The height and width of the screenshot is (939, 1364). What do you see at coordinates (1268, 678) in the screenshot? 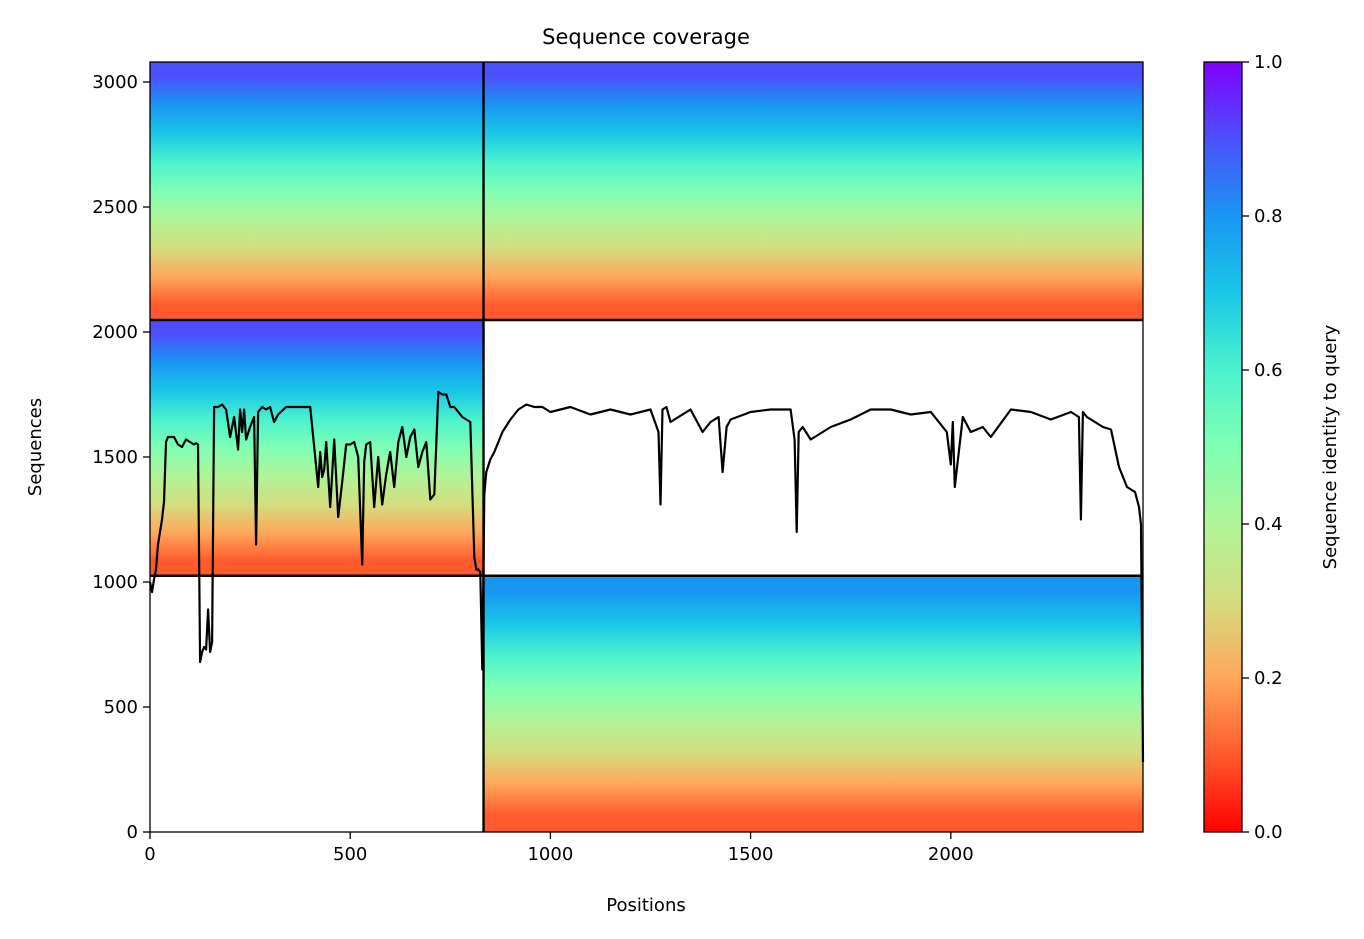
I see `colorbar-tick-label: 0.2` at bounding box center [1268, 678].